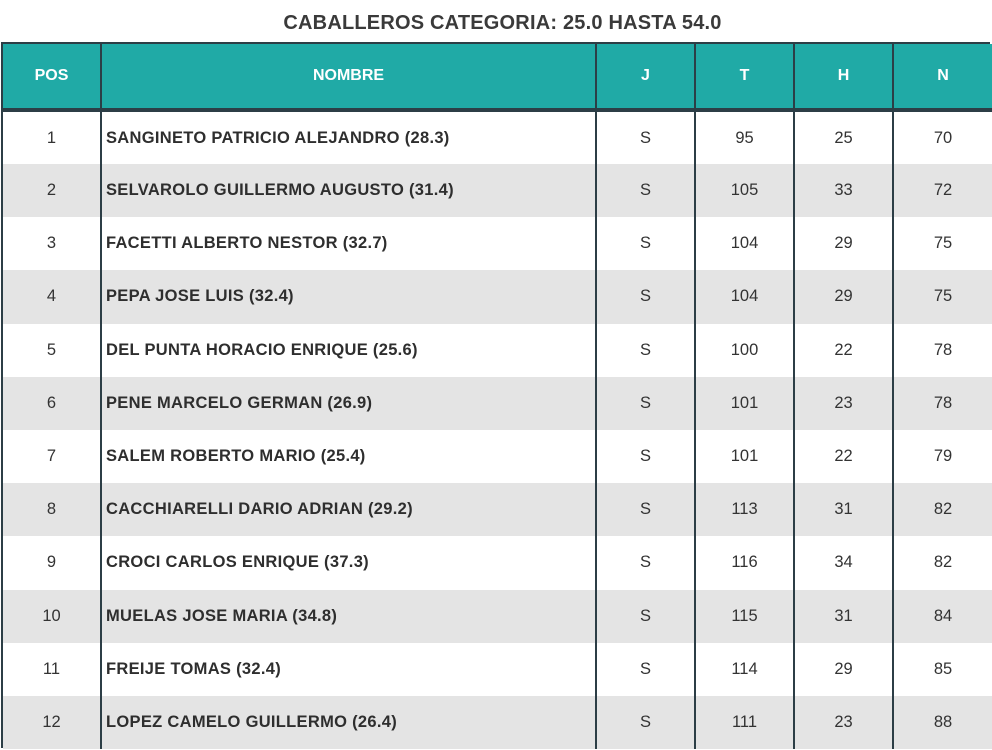 Image resolution: width=992 pixels, height=750 pixels. What do you see at coordinates (744, 350) in the screenshot?
I see `cell-t: 100` at bounding box center [744, 350].